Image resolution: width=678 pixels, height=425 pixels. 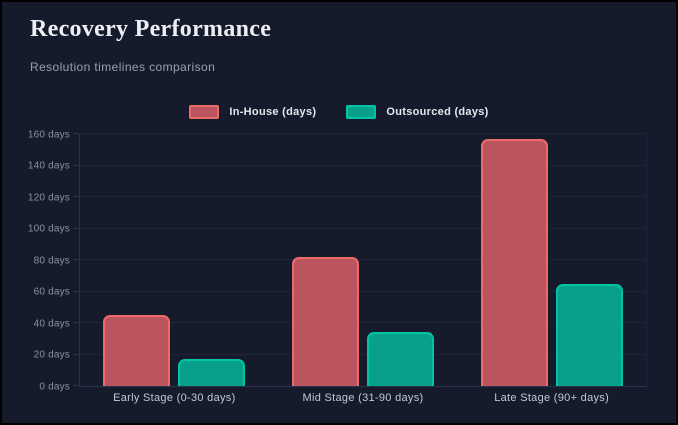 I want to click on y-axis-label: 60 days, so click(x=51, y=292).